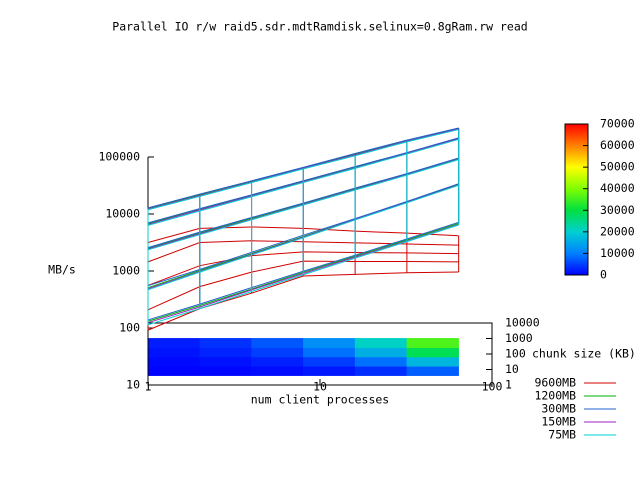 The width and height of the screenshot is (640, 480). What do you see at coordinates (126, 271) in the screenshot?
I see `z-tick-label: 1000` at bounding box center [126, 271].